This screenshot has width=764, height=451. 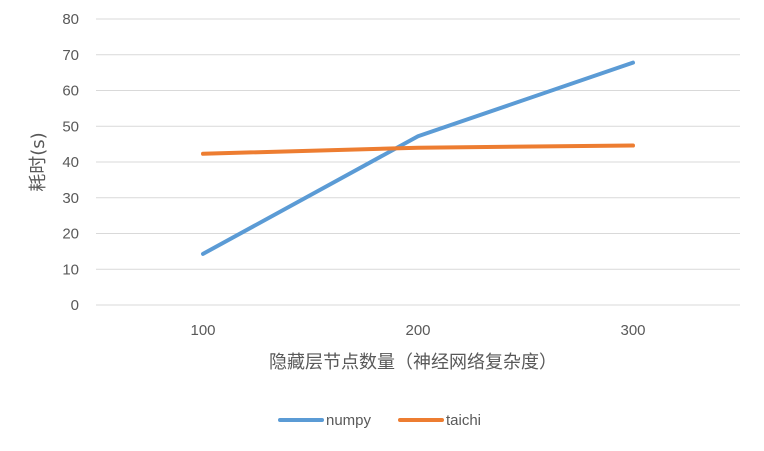 I want to click on x-tick-label: 200, so click(x=417, y=330).